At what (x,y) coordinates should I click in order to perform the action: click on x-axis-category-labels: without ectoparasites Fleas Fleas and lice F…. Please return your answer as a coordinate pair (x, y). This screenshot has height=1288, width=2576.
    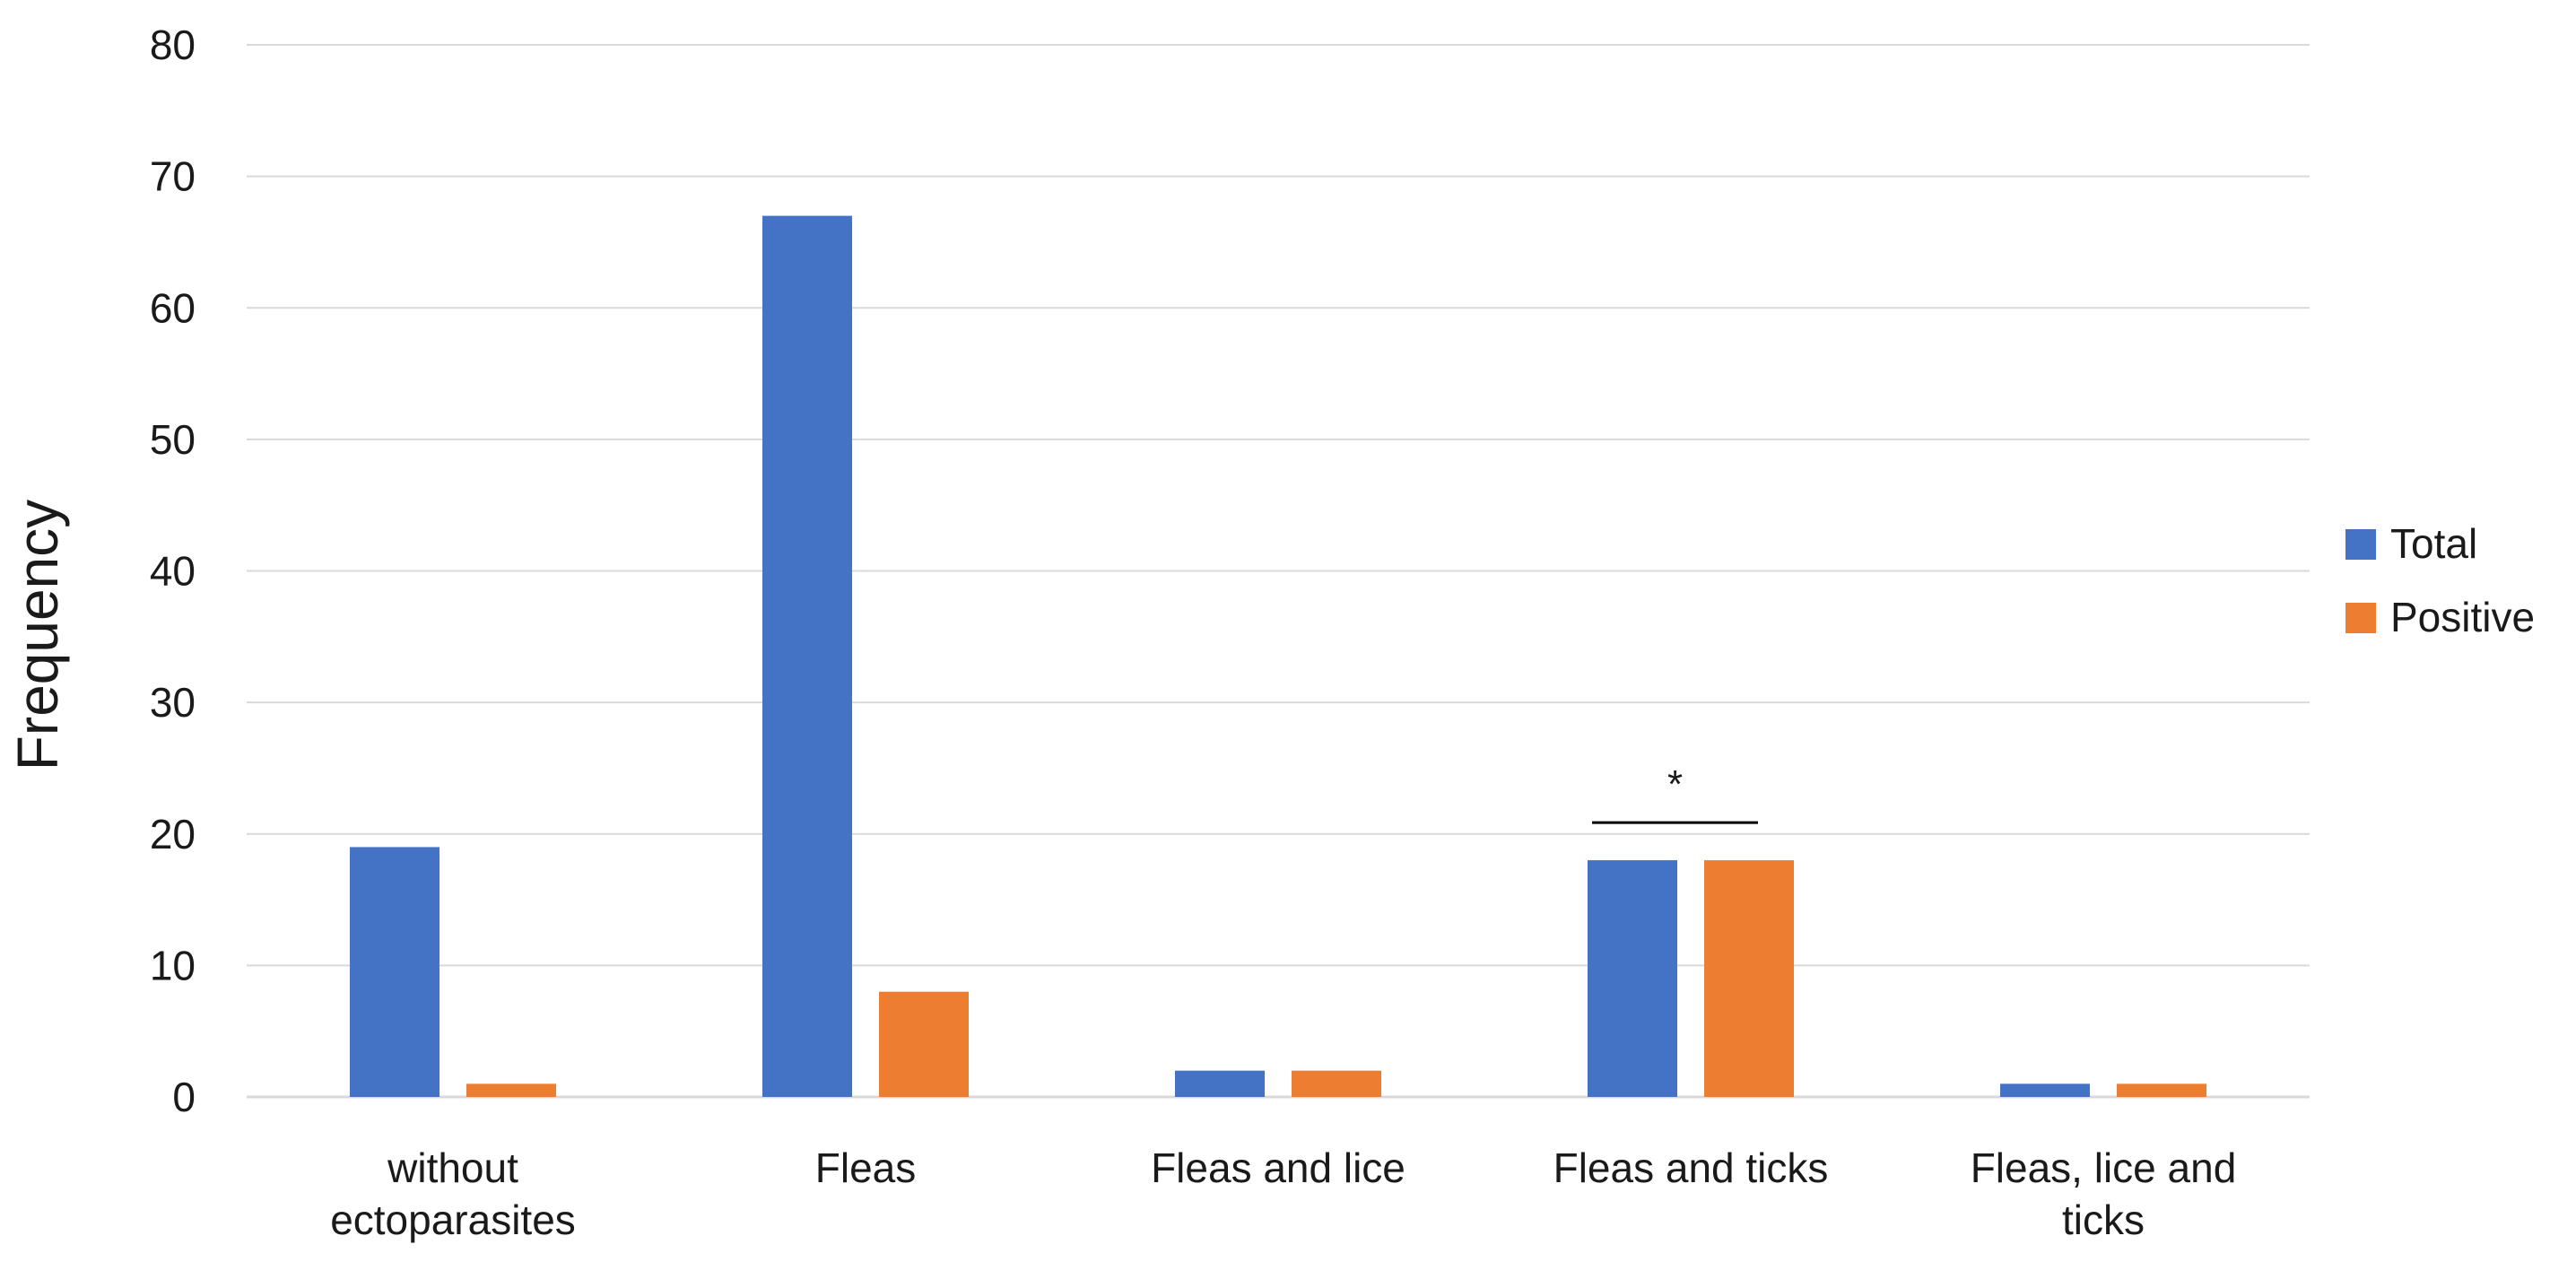
    Looking at the image, I should click on (1283, 1193).